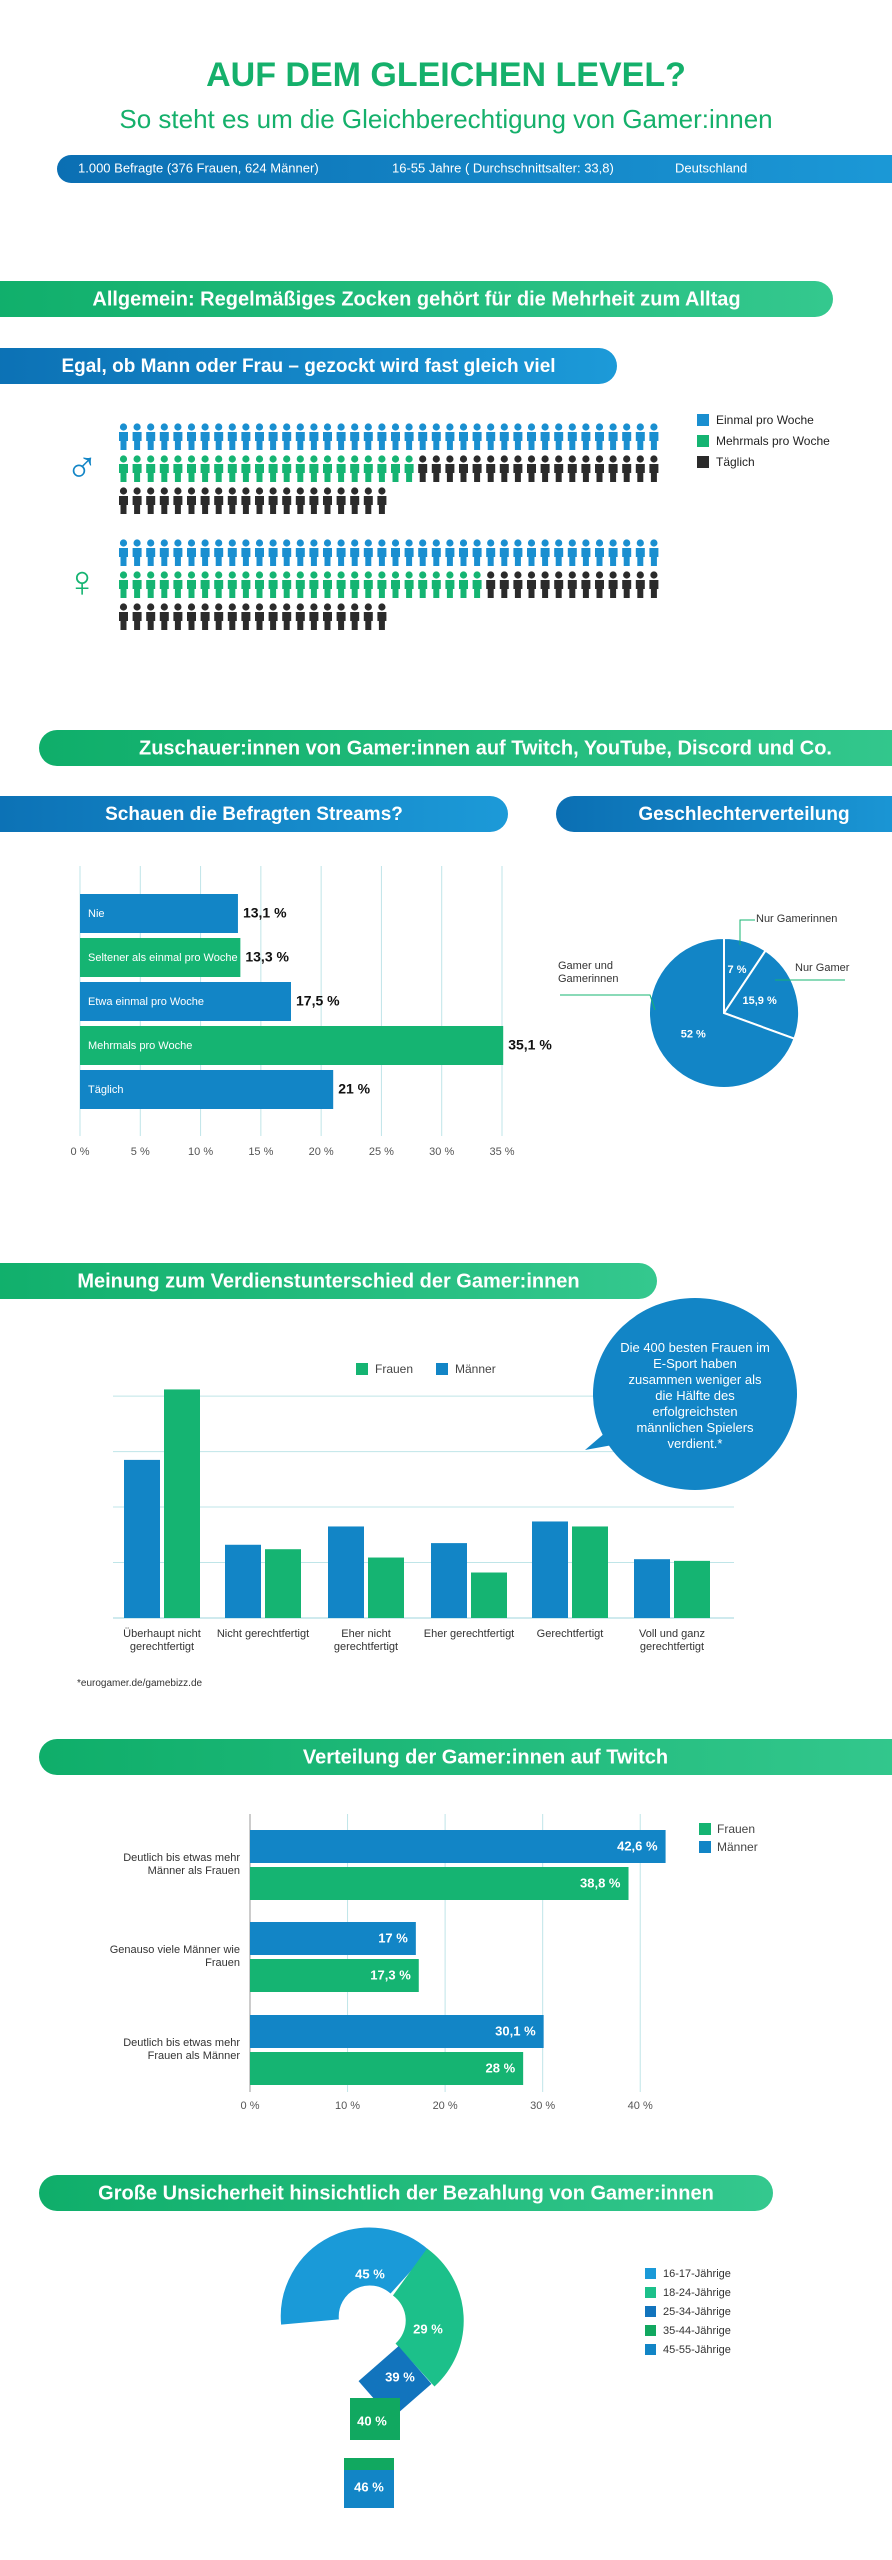 The image size is (892, 2560). Describe the element at coordinates (737, 970) in the screenshot. I see `pie-value-label: 7 %` at that location.